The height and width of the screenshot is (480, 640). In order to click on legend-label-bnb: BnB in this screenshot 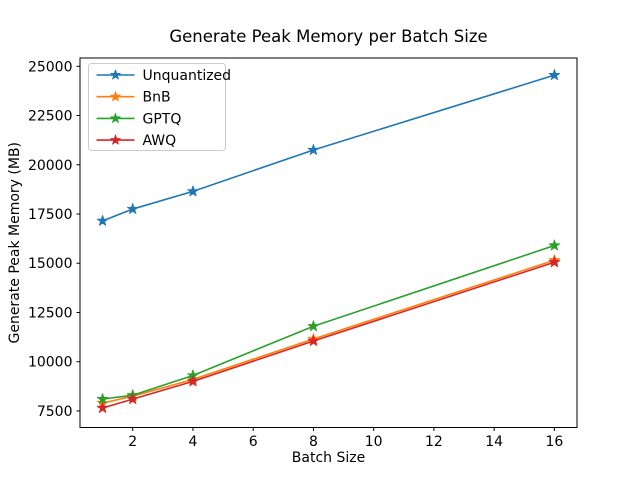, I will do `click(157, 98)`.